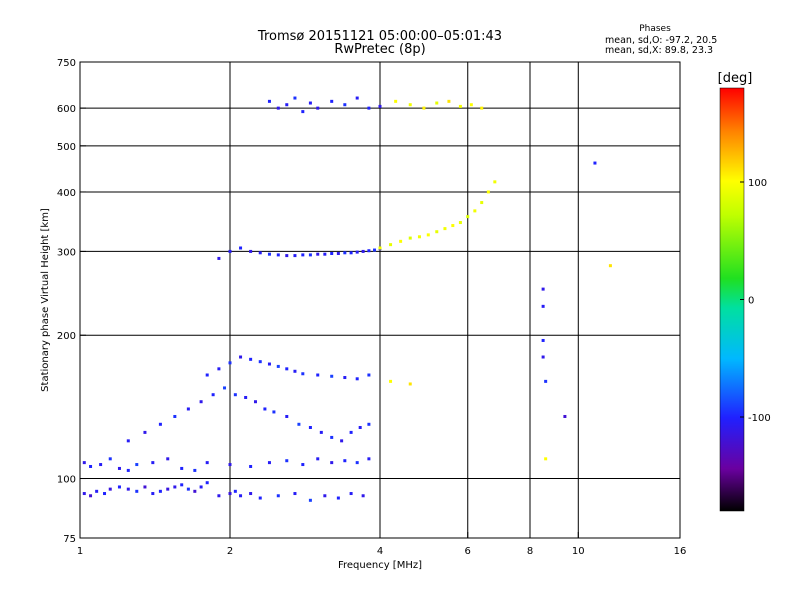 Image resolution: width=800 pixels, height=600 pixels. Describe the element at coordinates (759, 418) in the screenshot. I see `colorbar-tick-label: -100` at that location.